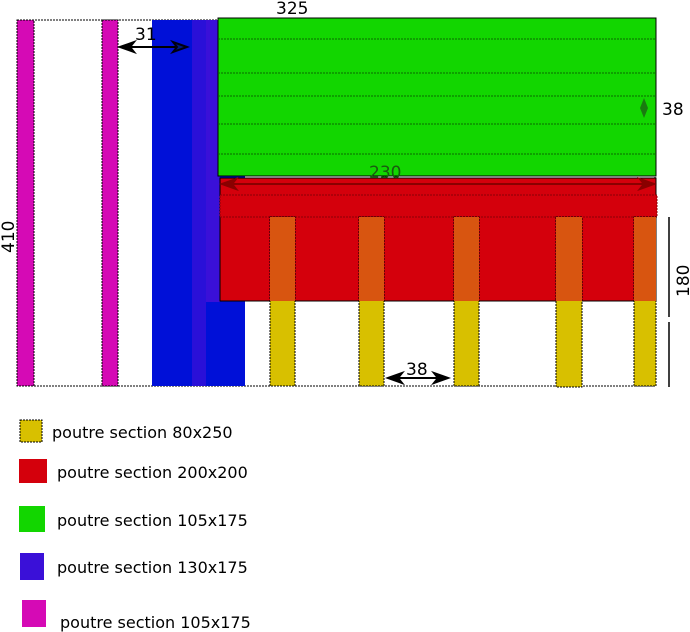 This screenshot has width=690, height=632. I want to click on legend-swatch-yellow, so click(31, 431).